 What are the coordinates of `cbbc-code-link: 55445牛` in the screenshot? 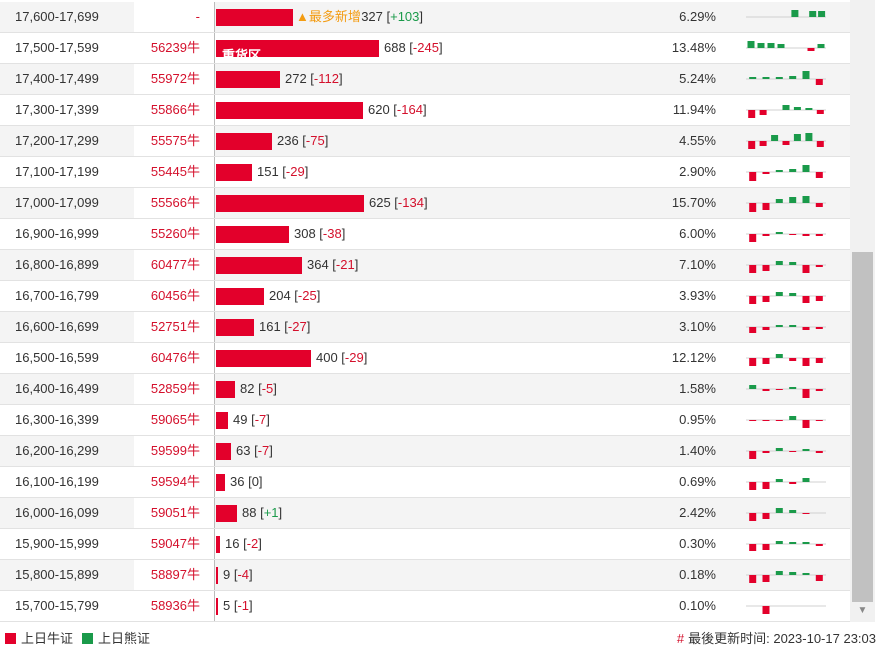 It's located at (174, 172).